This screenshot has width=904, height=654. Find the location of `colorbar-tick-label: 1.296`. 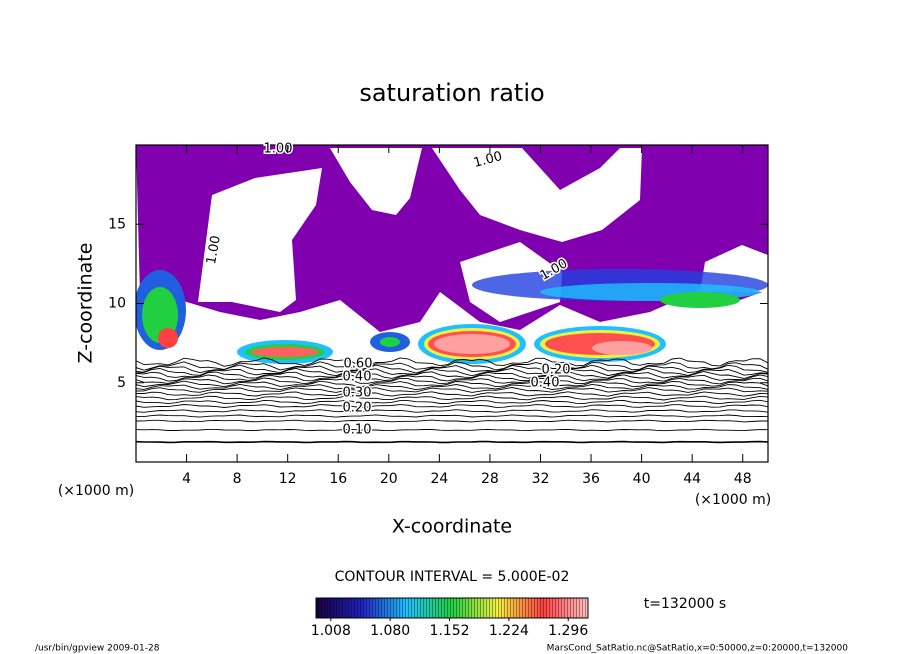

colorbar-tick-label: 1.296 is located at coordinates (568, 631).